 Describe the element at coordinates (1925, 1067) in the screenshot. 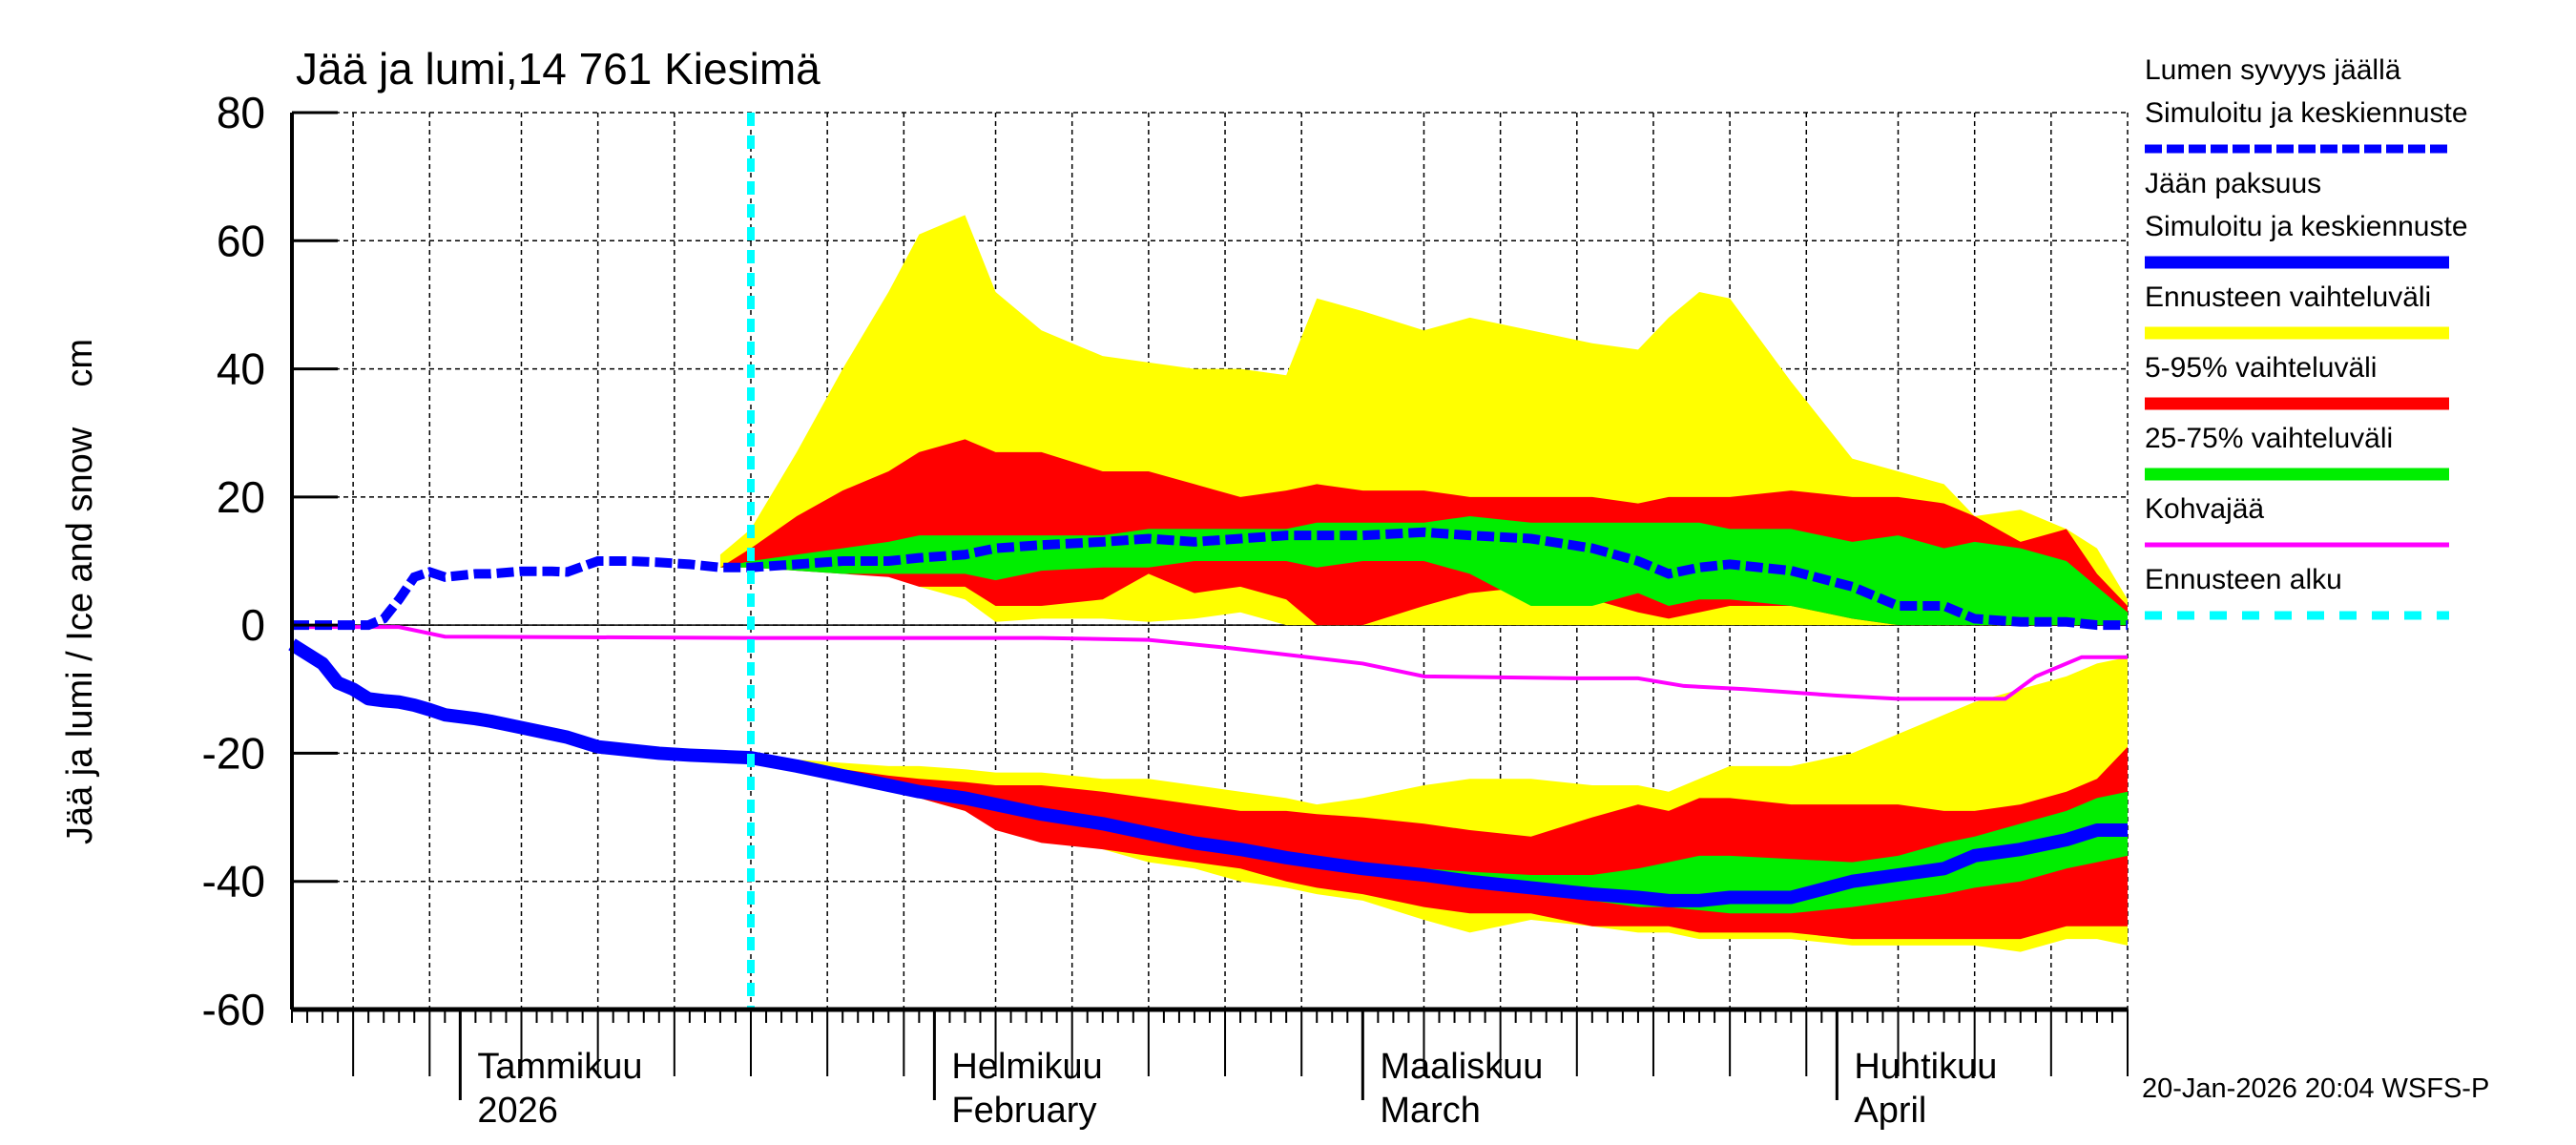

I see `month-label: Huhtikuu` at that location.